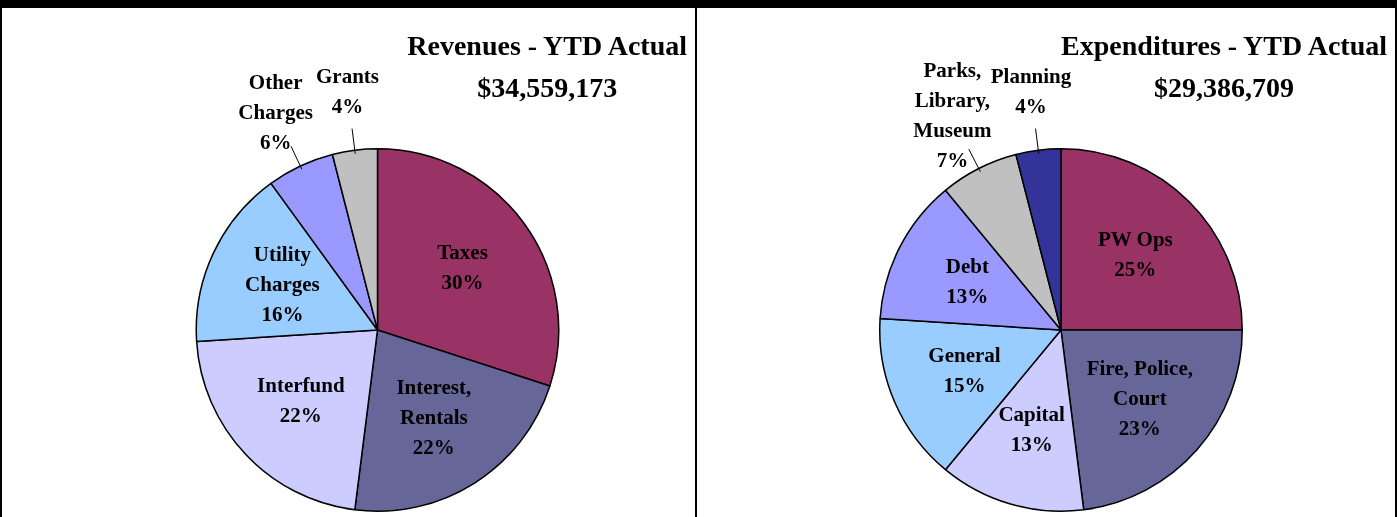 The image size is (1397, 517). What do you see at coordinates (1135, 239) in the screenshot?
I see `slice-label: PW Ops` at bounding box center [1135, 239].